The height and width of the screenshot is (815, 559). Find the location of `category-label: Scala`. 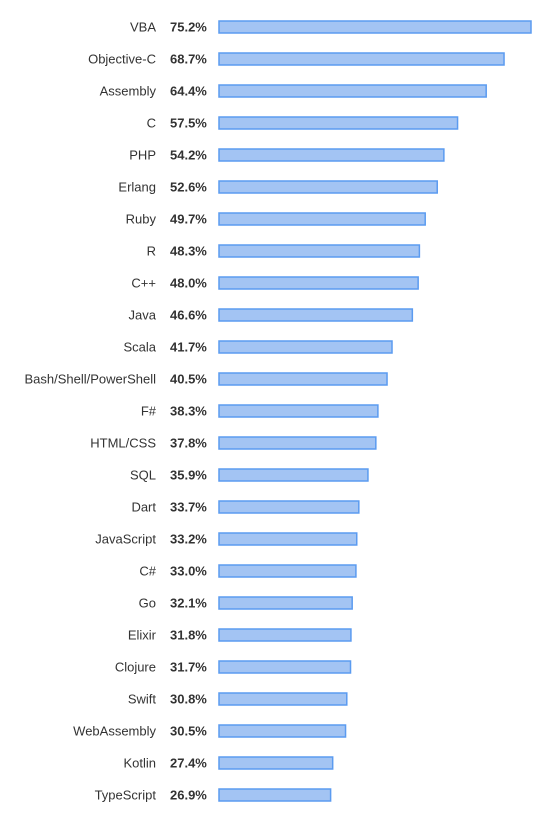

category-label: Scala is located at coordinates (139, 347).